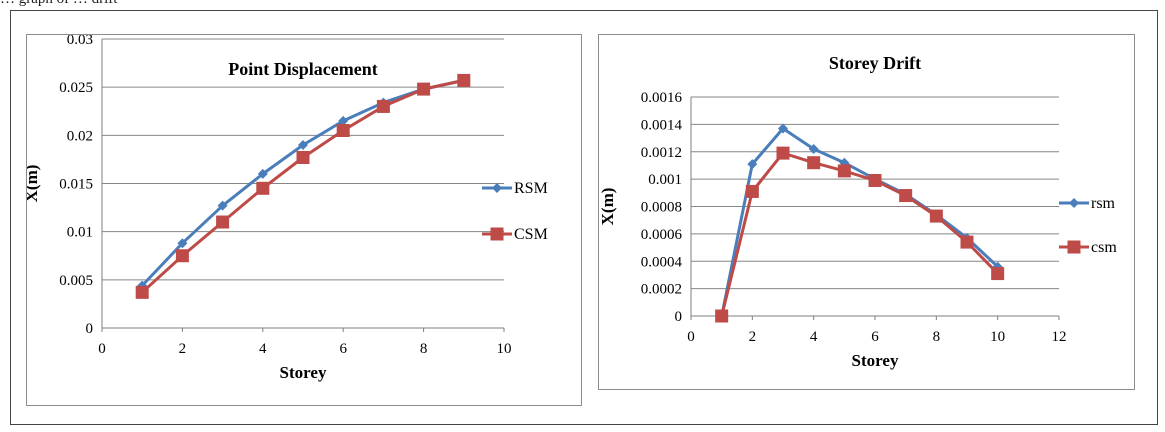 Image resolution: width=1165 pixels, height=432 pixels. What do you see at coordinates (661, 153) in the screenshot?
I see `y-tick-label: 0.0012` at bounding box center [661, 153].